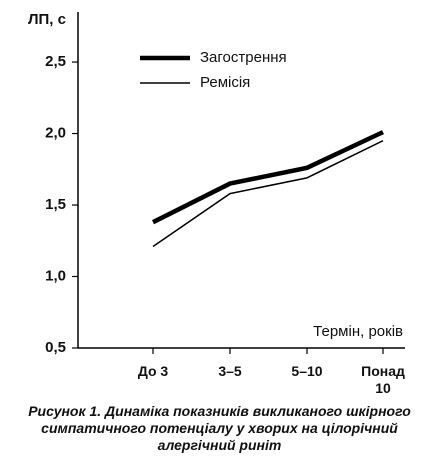 The height and width of the screenshot is (462, 439). Describe the element at coordinates (307, 371) in the screenshot. I see `x-tick-label: 5–10` at that location.